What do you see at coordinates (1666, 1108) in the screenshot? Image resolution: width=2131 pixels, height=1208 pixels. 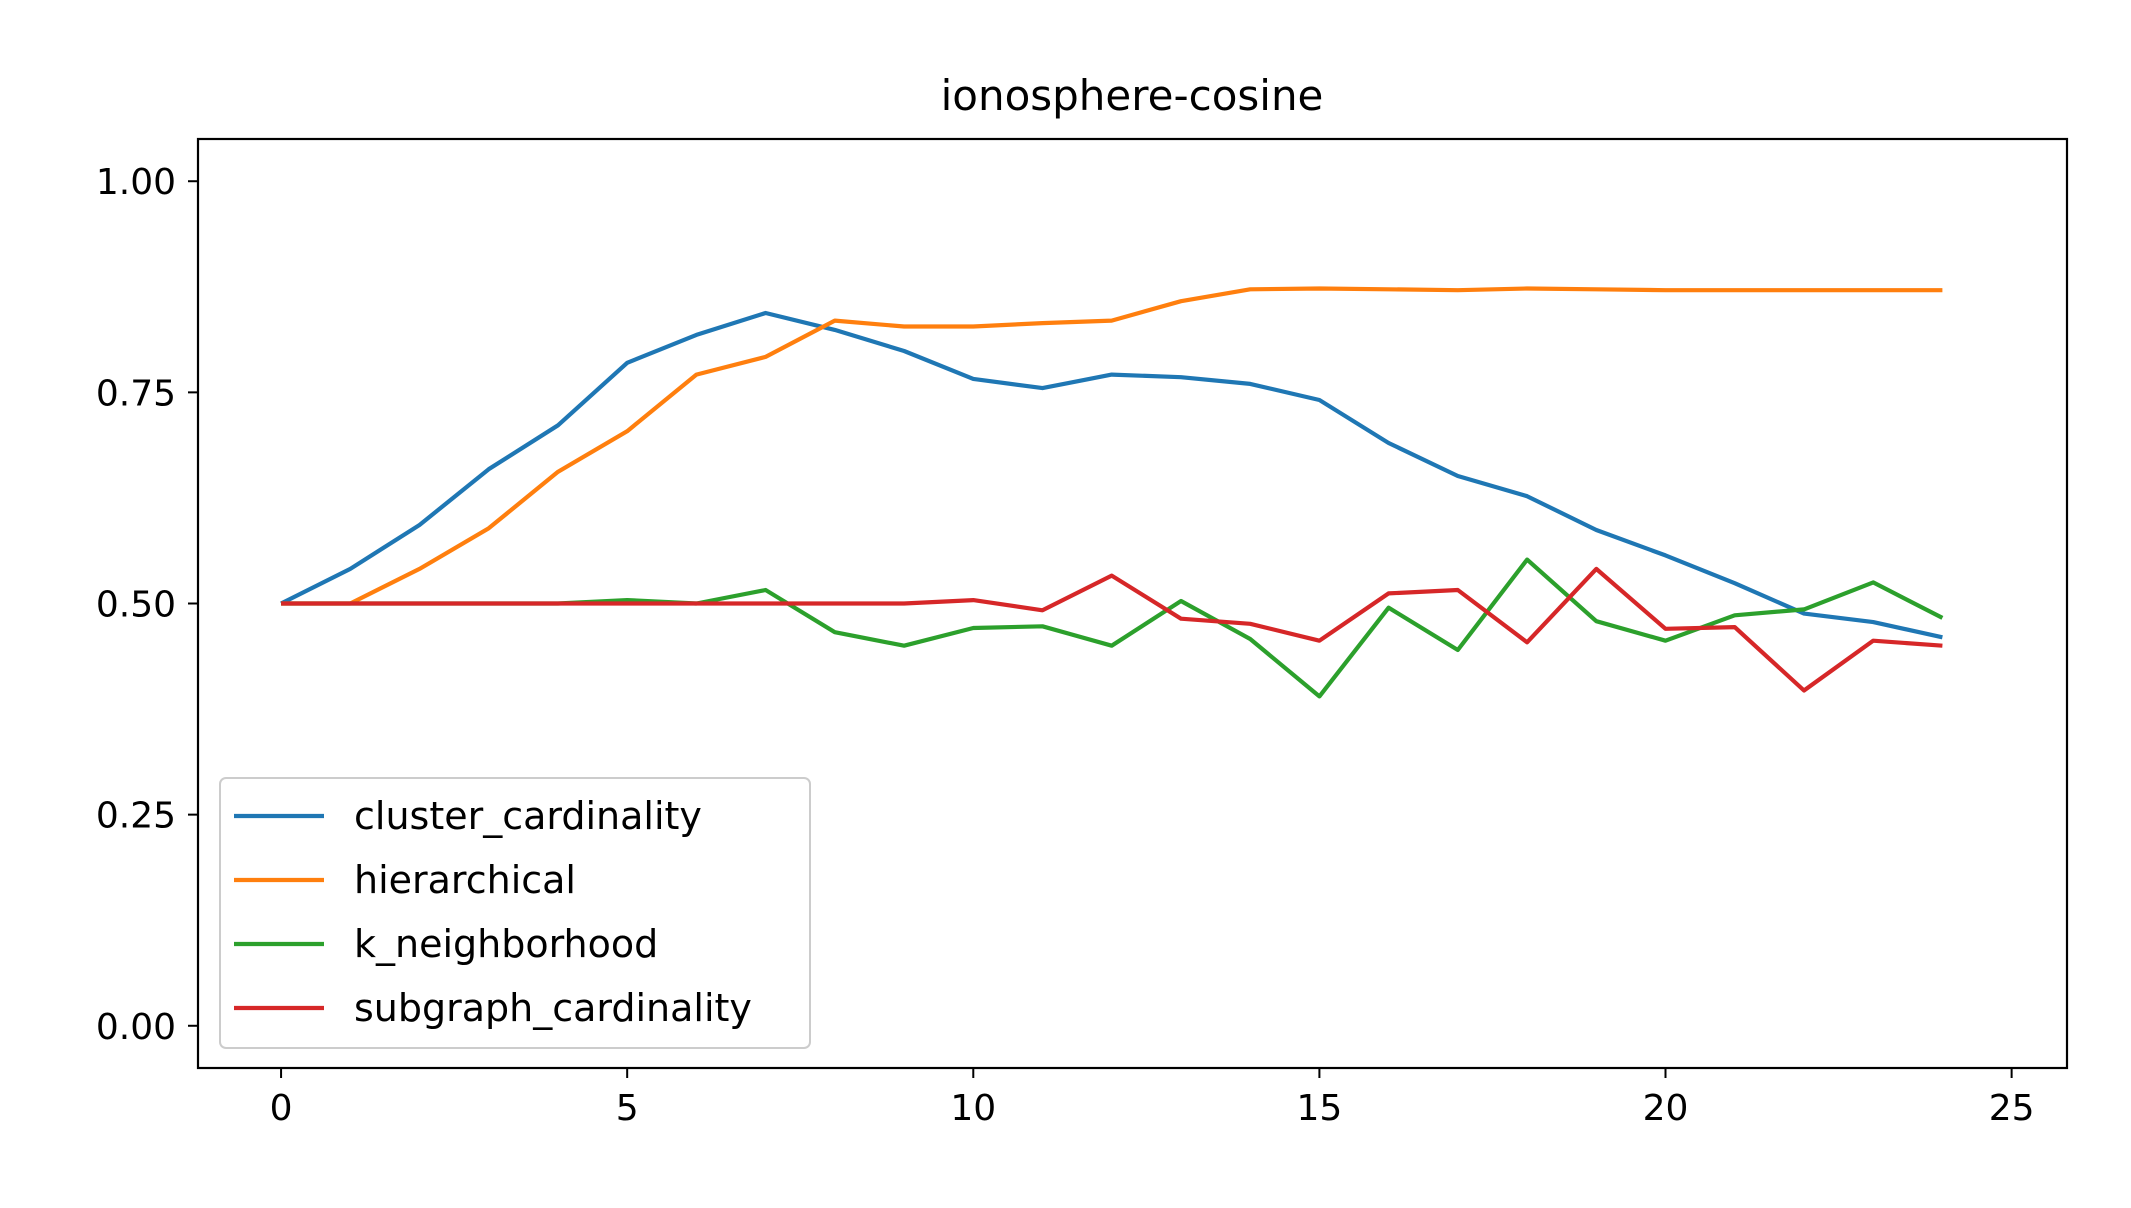 I see `x-tick-label: 20` at bounding box center [1666, 1108].